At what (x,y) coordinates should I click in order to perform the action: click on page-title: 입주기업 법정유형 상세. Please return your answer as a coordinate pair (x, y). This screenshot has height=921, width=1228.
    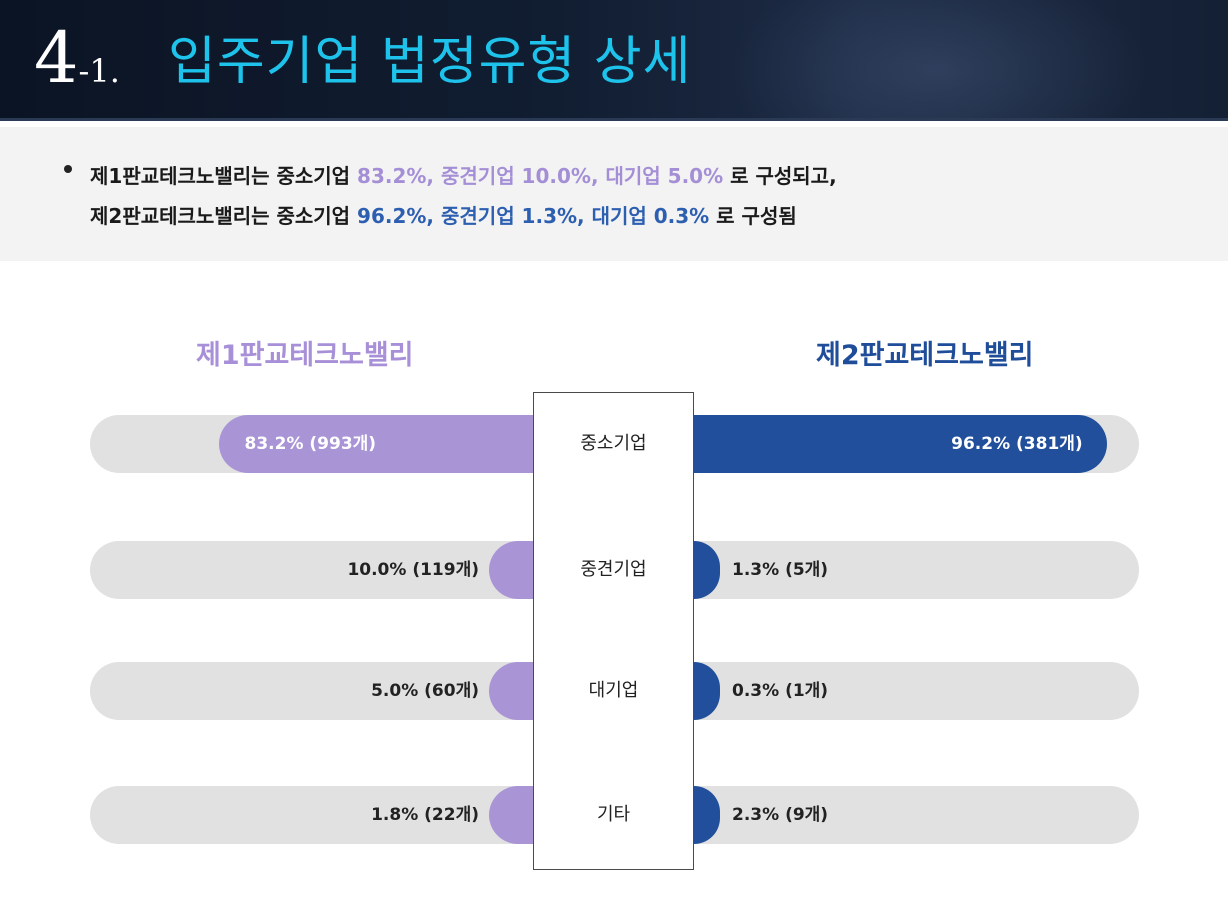
    Looking at the image, I should click on (430, 62).